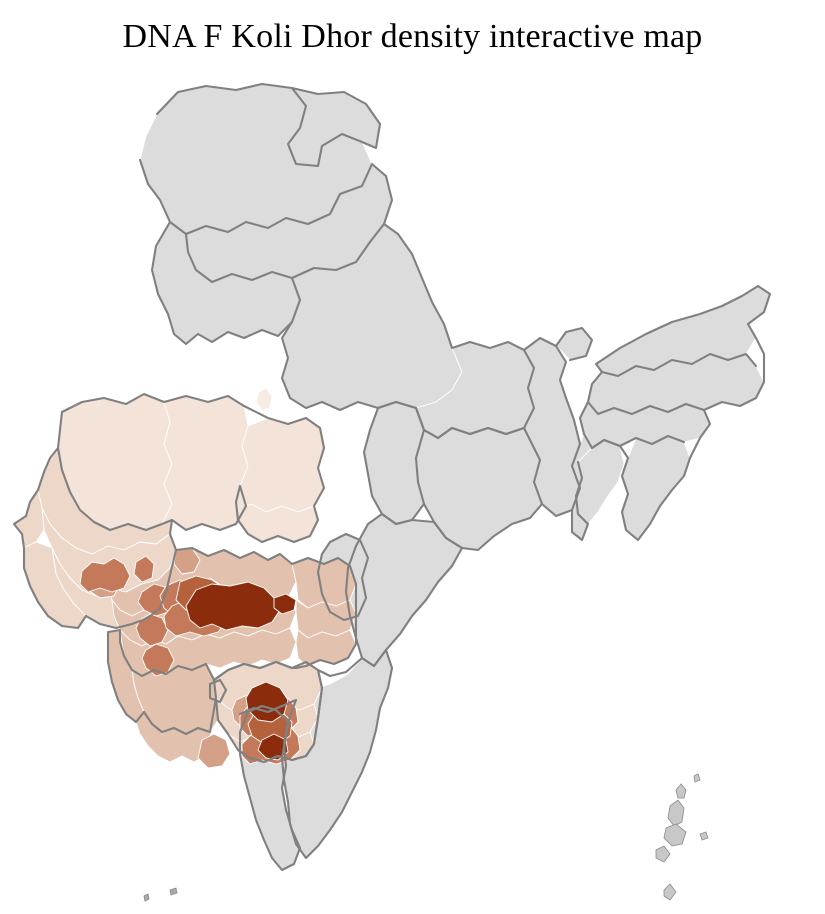 The image size is (825, 914). What do you see at coordinates (412, 36) in the screenshot?
I see `page-title: DNA F Koli Dhor density interactive map` at bounding box center [412, 36].